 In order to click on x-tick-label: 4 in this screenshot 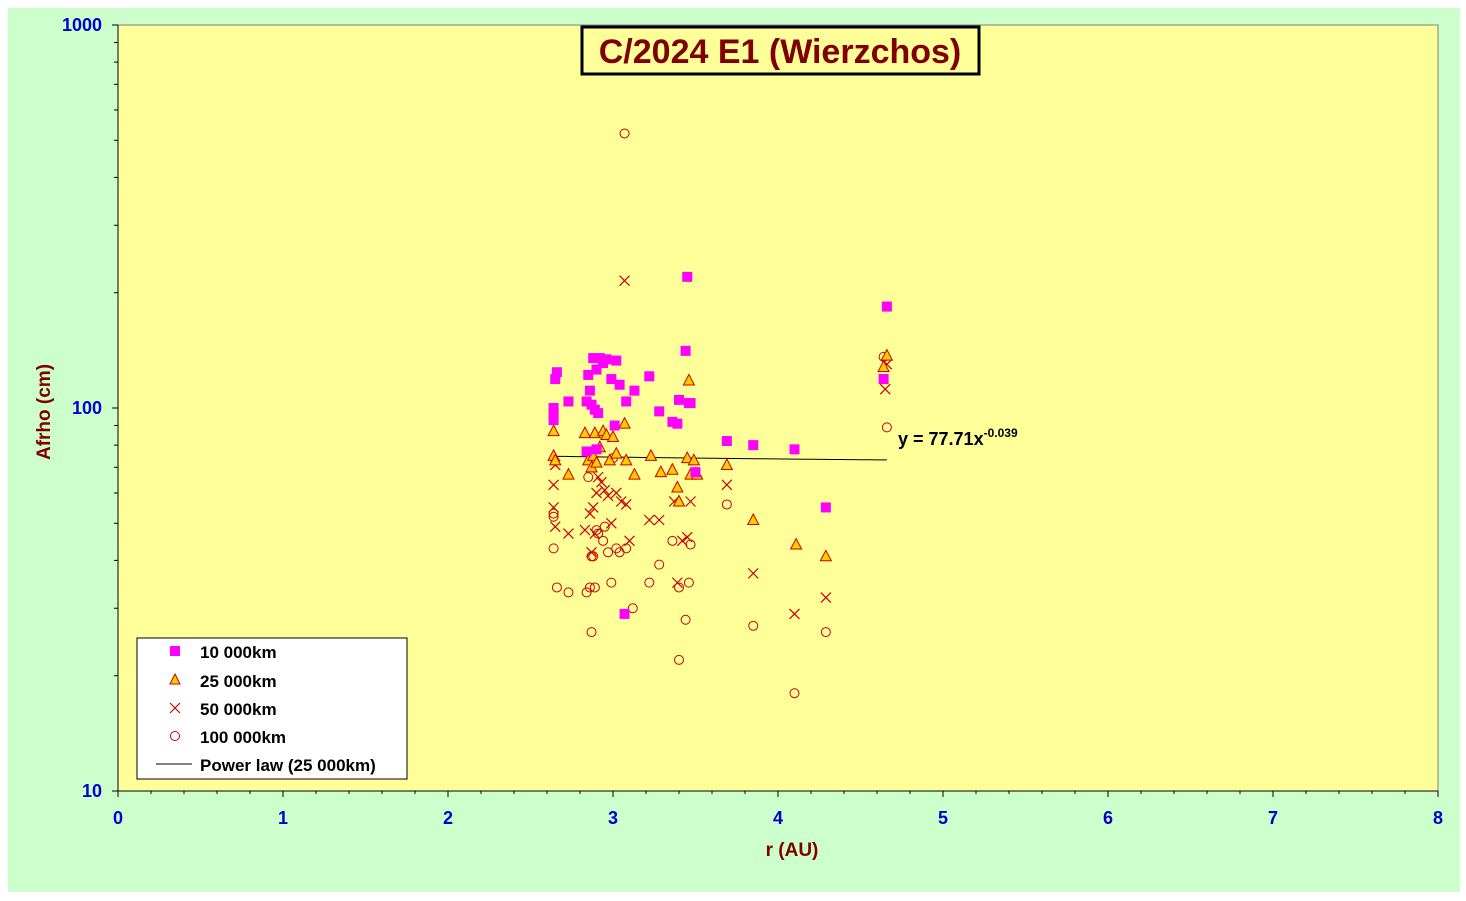, I will do `click(778, 818)`.